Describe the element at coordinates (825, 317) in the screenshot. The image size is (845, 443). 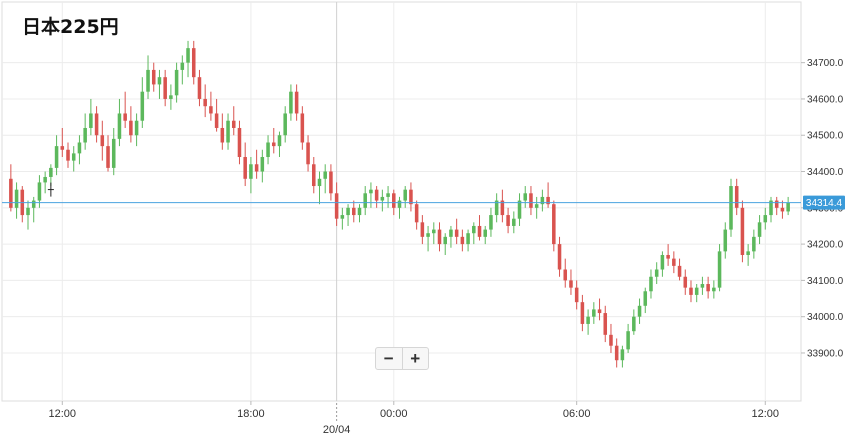
I see `y-tick-label: 34000.0` at that location.